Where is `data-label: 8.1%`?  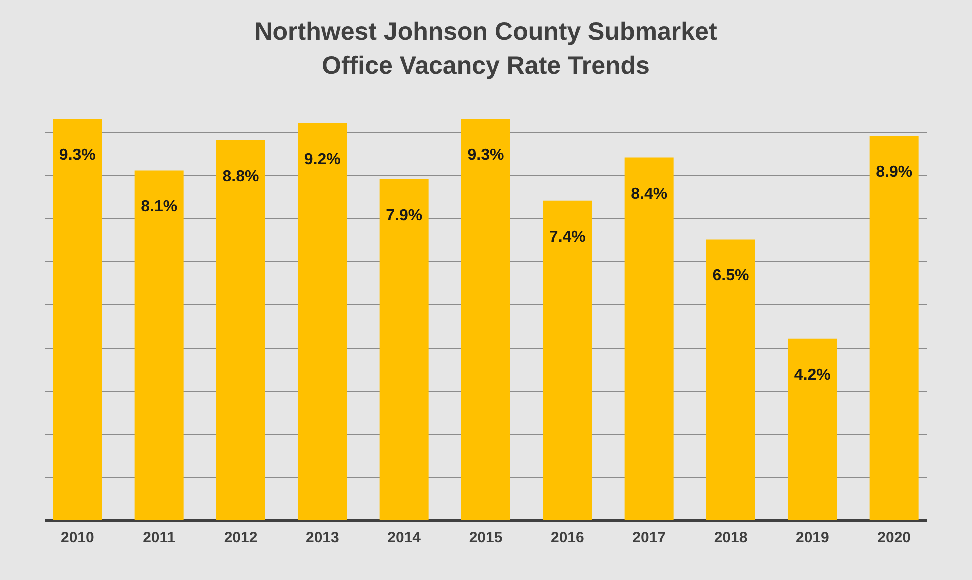
data-label: 8.1% is located at coordinates (159, 207).